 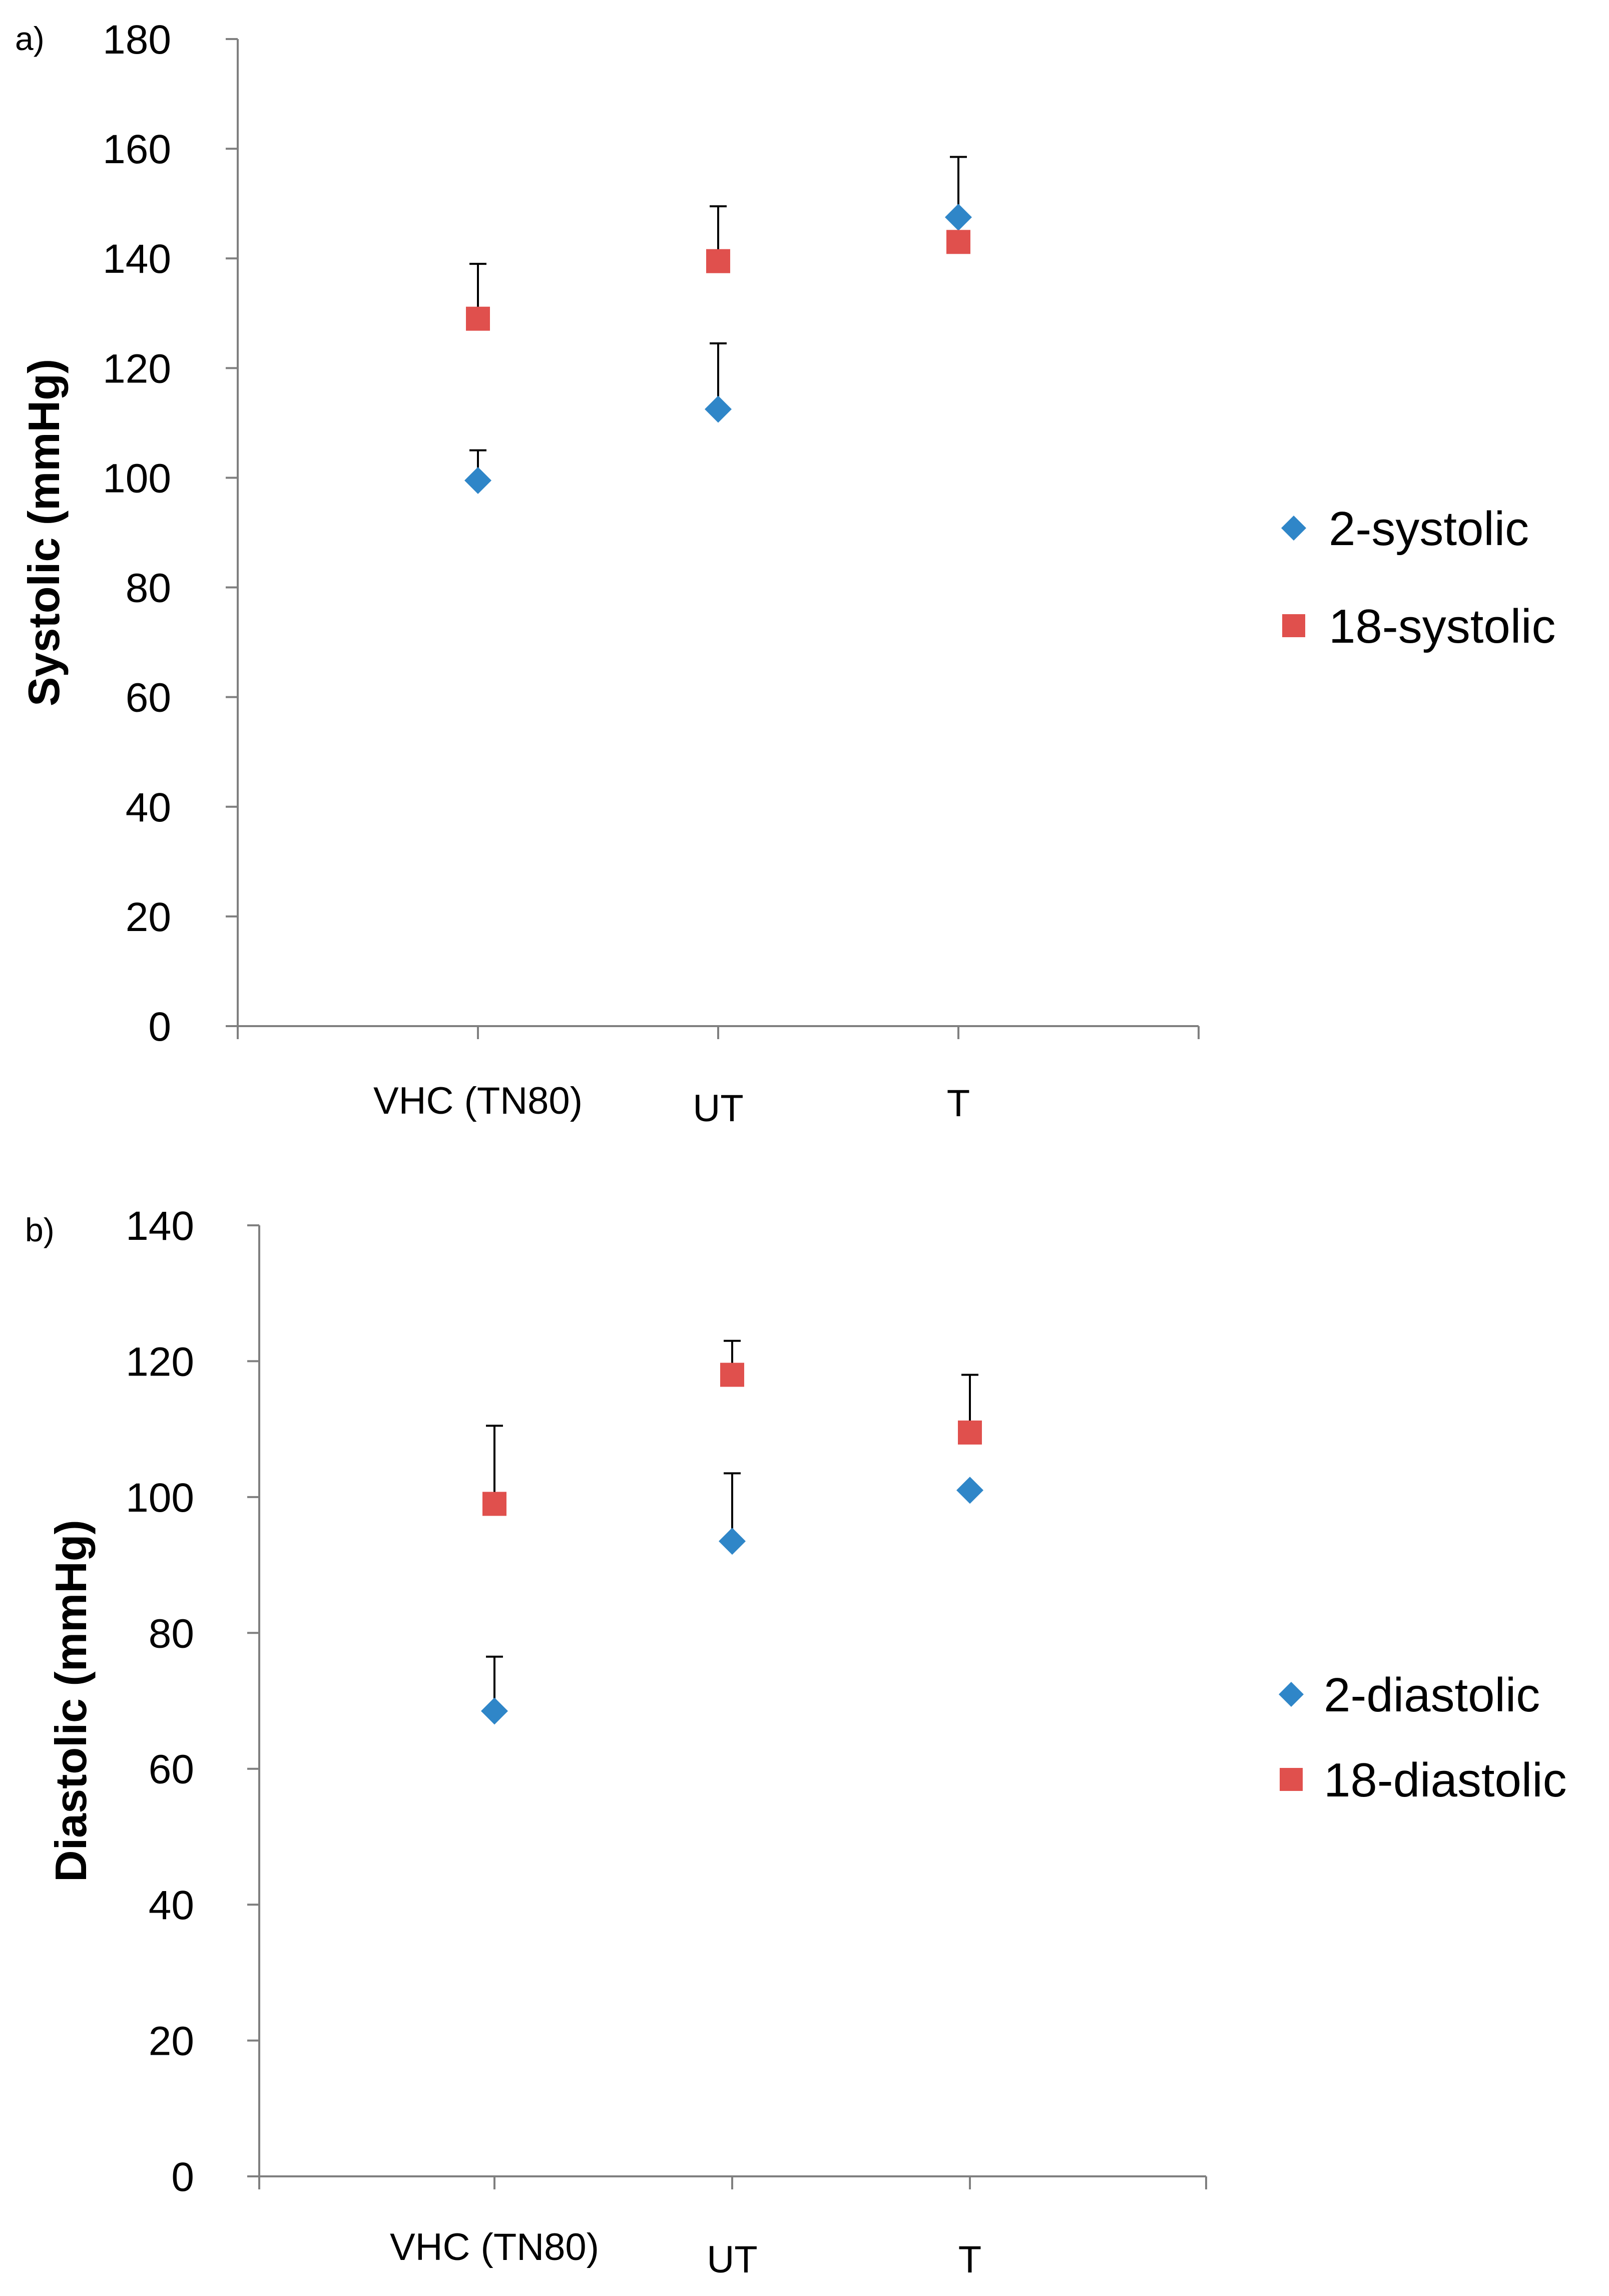 I want to click on series-2-diastolic, so click(x=732, y=1599).